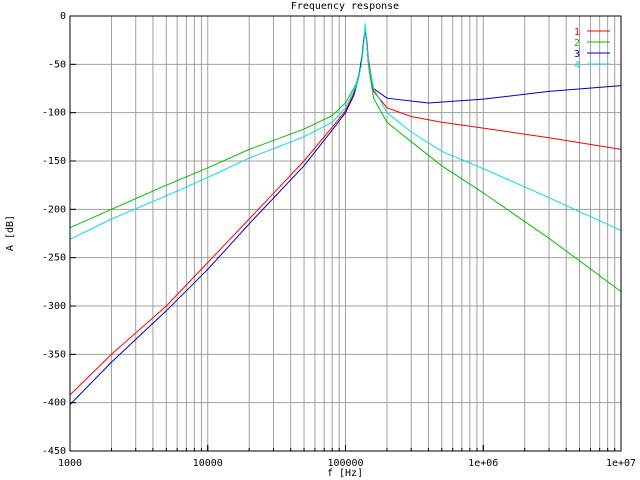 This screenshot has width=640, height=480. I want to click on y-axis-label: A [dB], so click(10, 233).